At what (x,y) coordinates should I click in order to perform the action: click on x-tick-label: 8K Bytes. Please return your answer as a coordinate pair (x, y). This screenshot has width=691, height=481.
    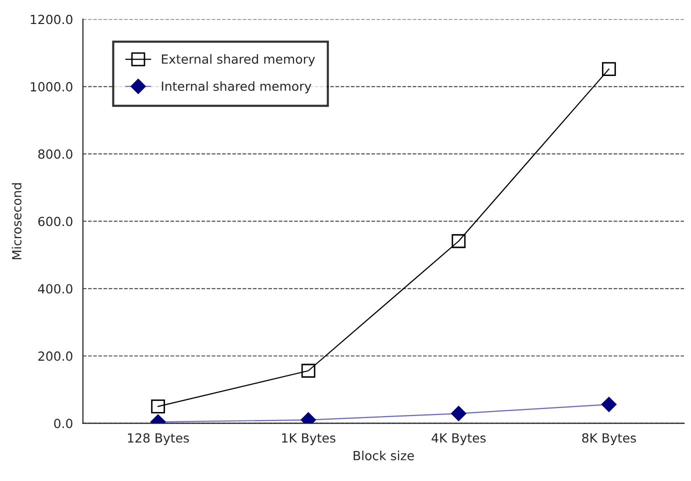
    Looking at the image, I should click on (609, 439).